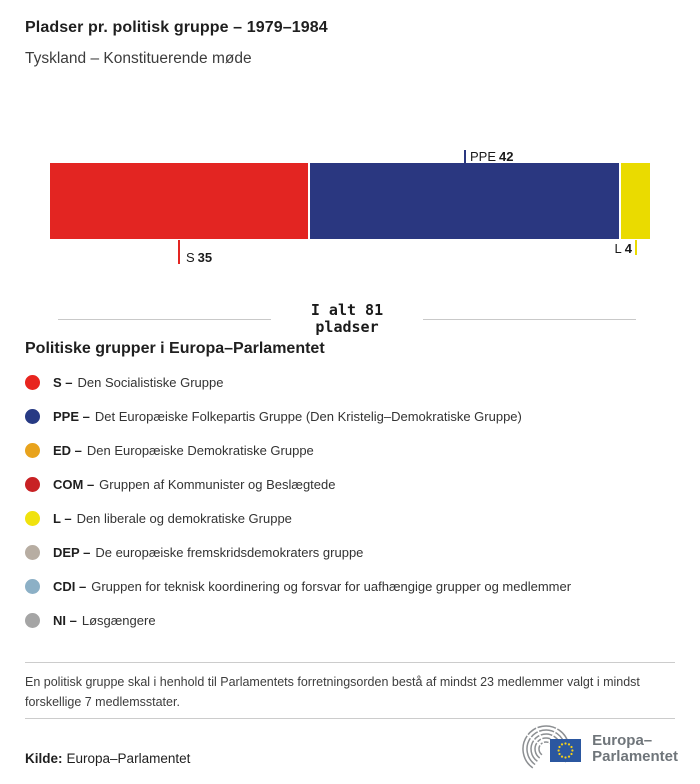  I want to click on legend-dot-cdi, so click(32, 586).